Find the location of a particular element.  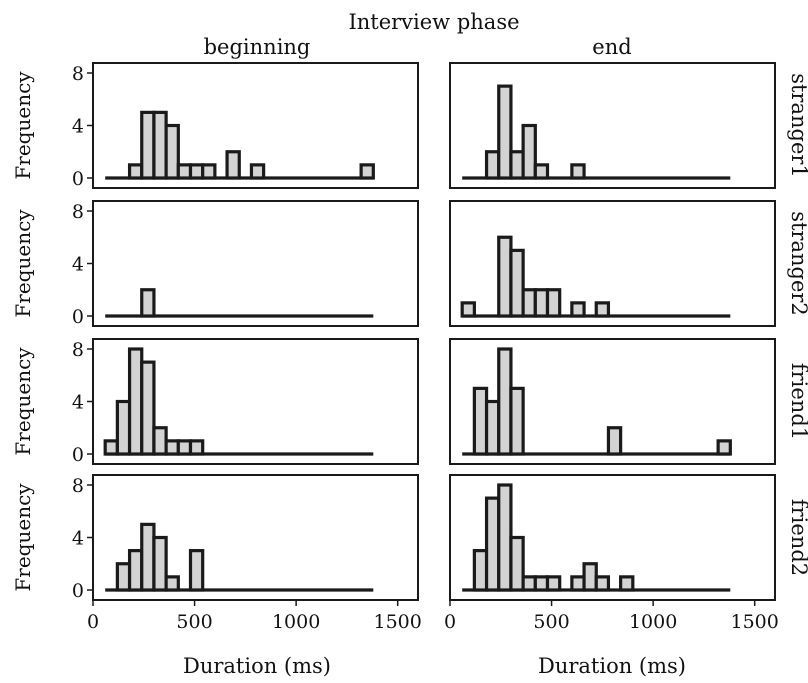

row-label-stranger2: stranger2 is located at coordinates (797, 263).